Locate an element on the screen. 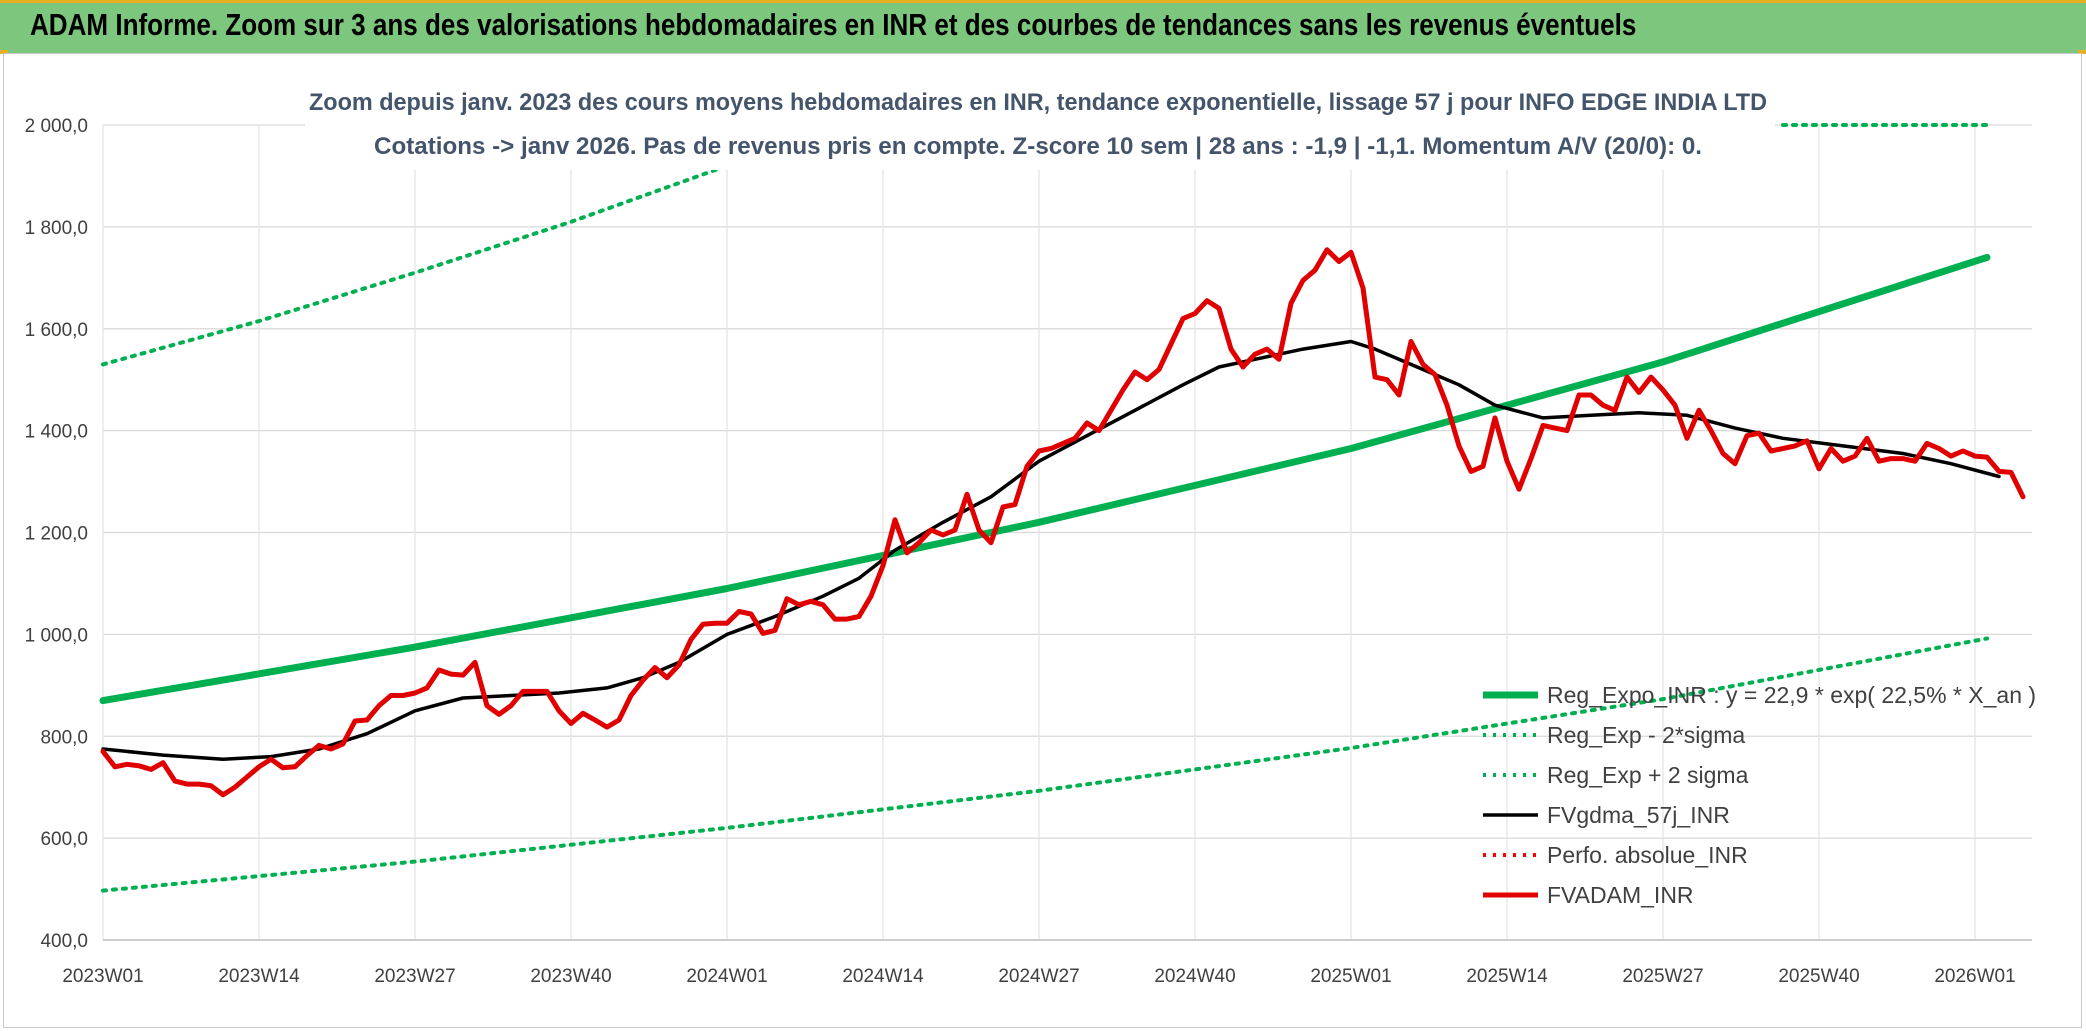 This screenshot has height=1031, width=2086. x-tick-label: 2023W27 is located at coordinates (414, 976).